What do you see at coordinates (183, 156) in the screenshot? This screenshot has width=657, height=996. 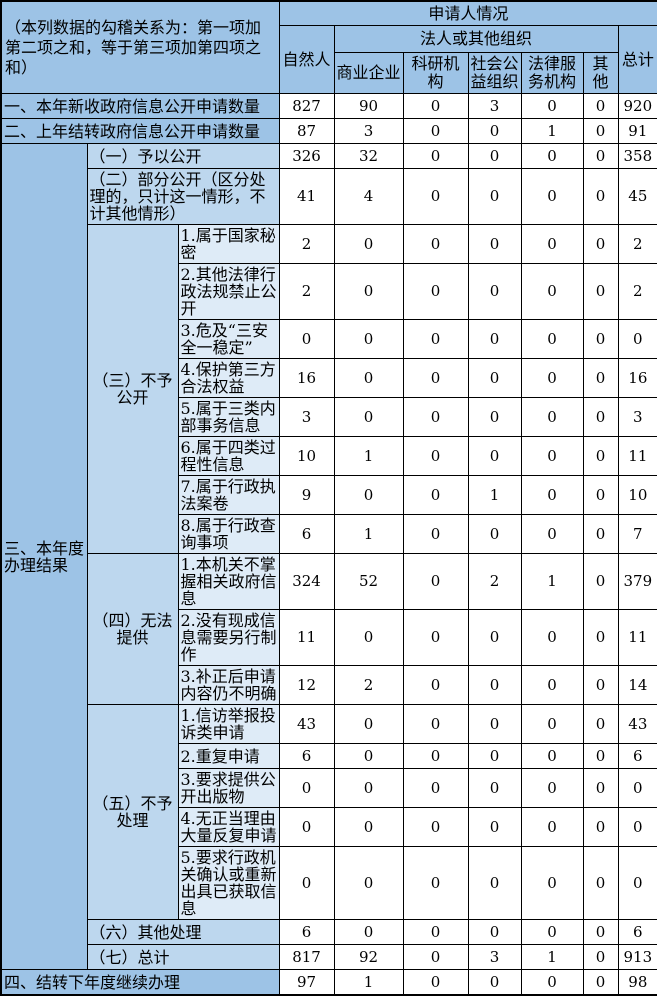 I see `group-label-granted: （一）予以公开` at bounding box center [183, 156].